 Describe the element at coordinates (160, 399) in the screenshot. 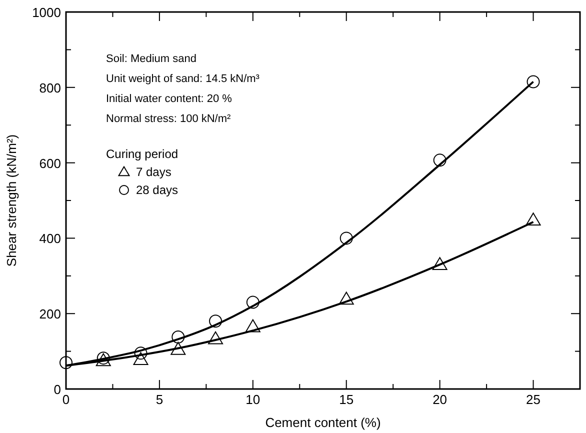

I see `x-tick-label: 5` at that location.